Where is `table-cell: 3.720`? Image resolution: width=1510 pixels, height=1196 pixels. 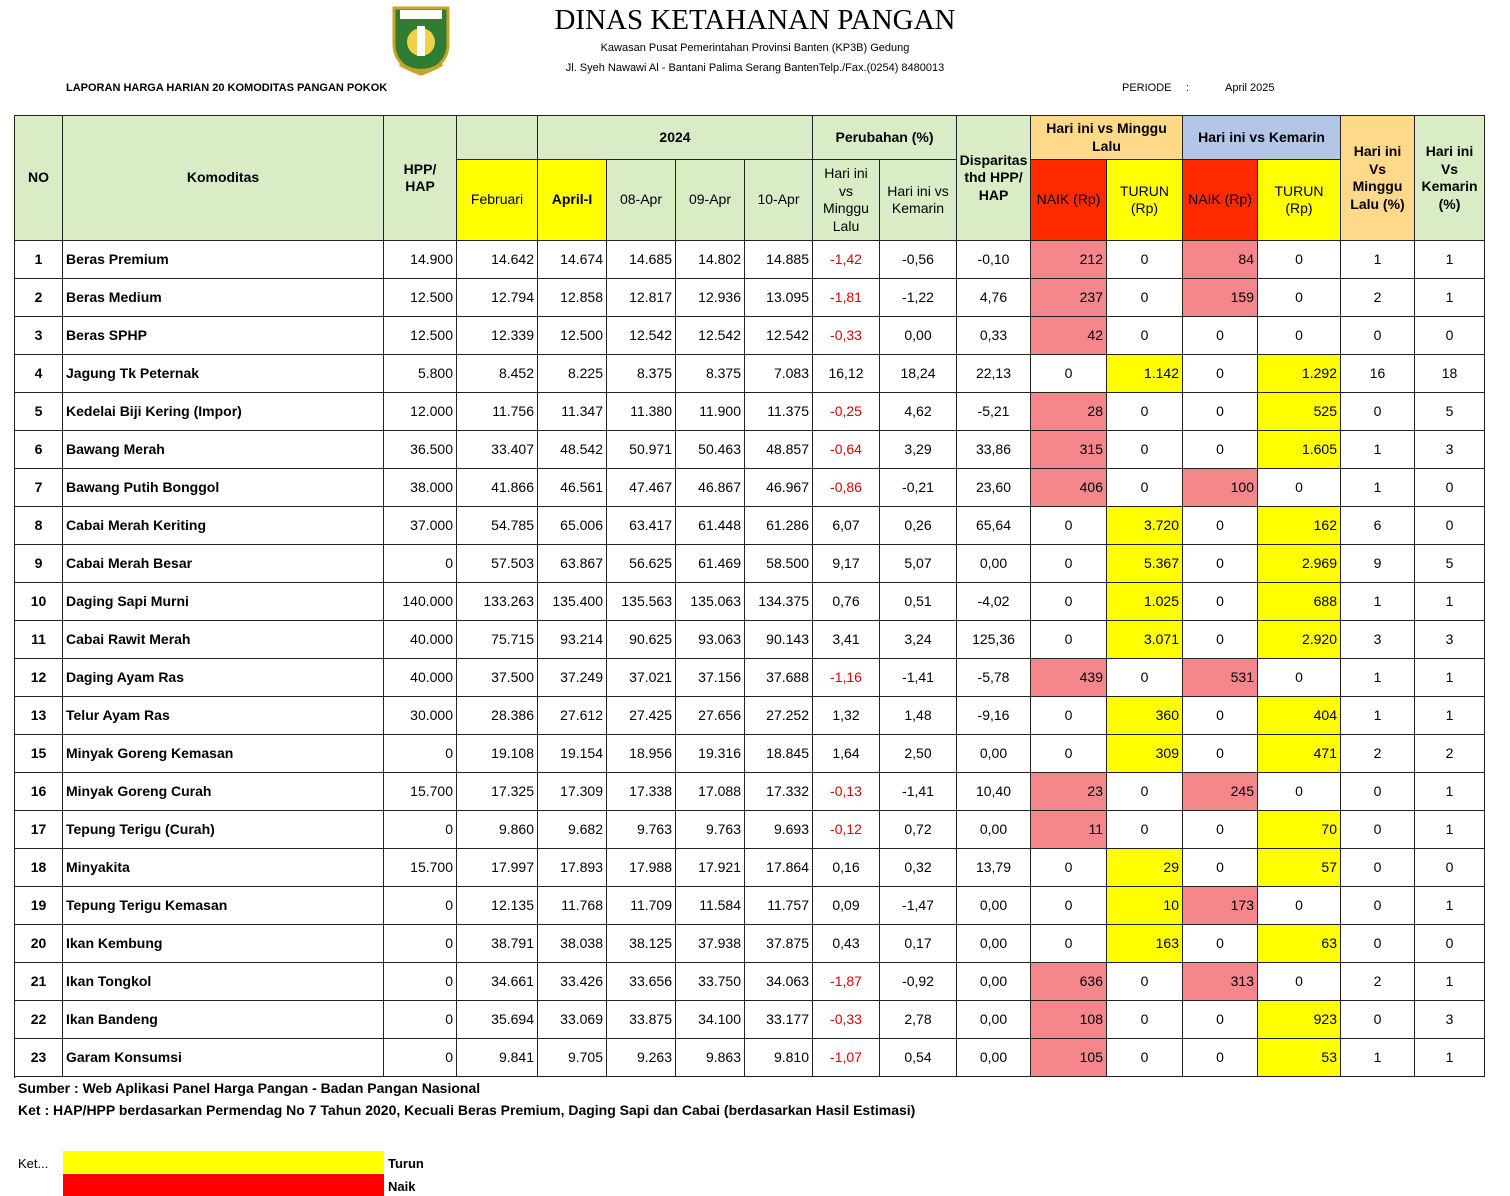
table-cell: 3.720 is located at coordinates (1145, 526).